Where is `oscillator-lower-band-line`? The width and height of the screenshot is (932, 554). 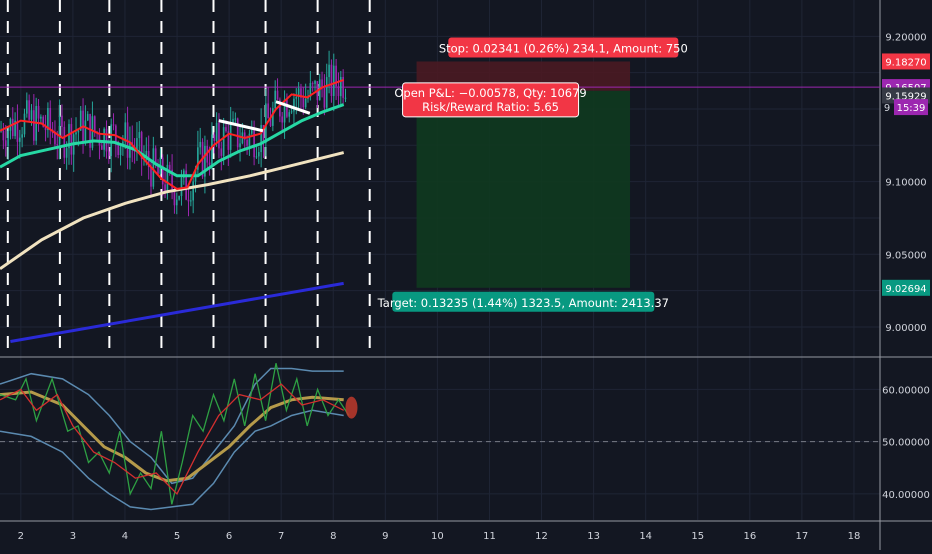 oscillator-lower-band-line is located at coordinates (172, 460).